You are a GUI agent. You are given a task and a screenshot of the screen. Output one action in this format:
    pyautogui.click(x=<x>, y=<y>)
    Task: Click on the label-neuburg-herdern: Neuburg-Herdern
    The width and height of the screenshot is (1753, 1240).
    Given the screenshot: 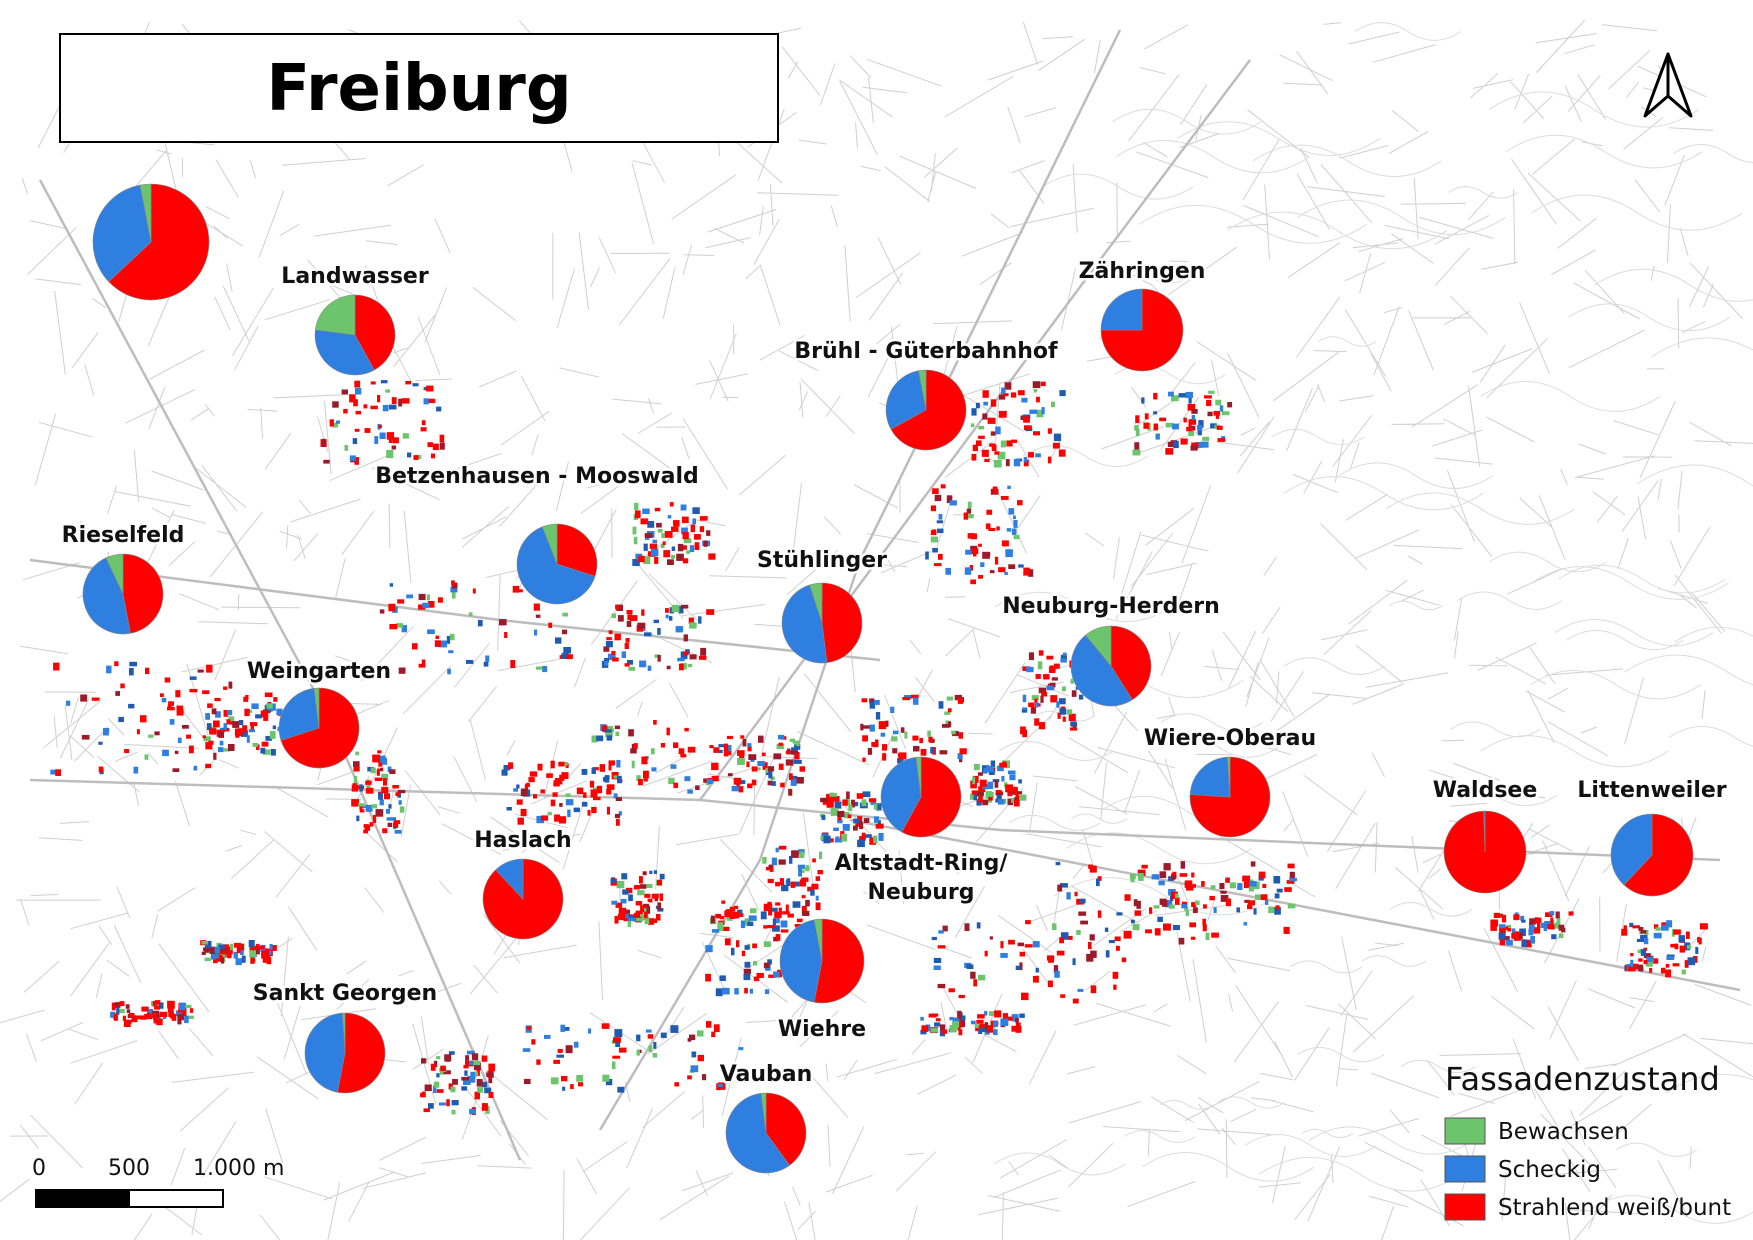 What is the action you would take?
    pyautogui.click(x=1111, y=606)
    